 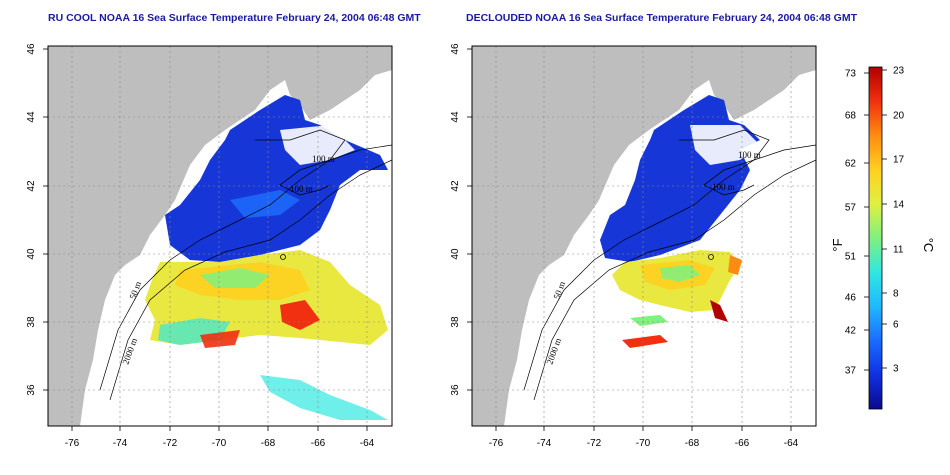 What do you see at coordinates (851, 116) in the screenshot?
I see `colorbar-fahrenheit-tick: 68` at bounding box center [851, 116].